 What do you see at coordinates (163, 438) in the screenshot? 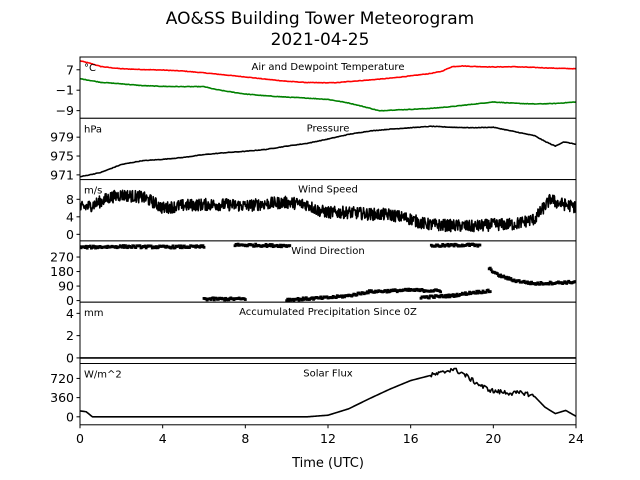
I see `x-tick-label: 4` at bounding box center [163, 438].